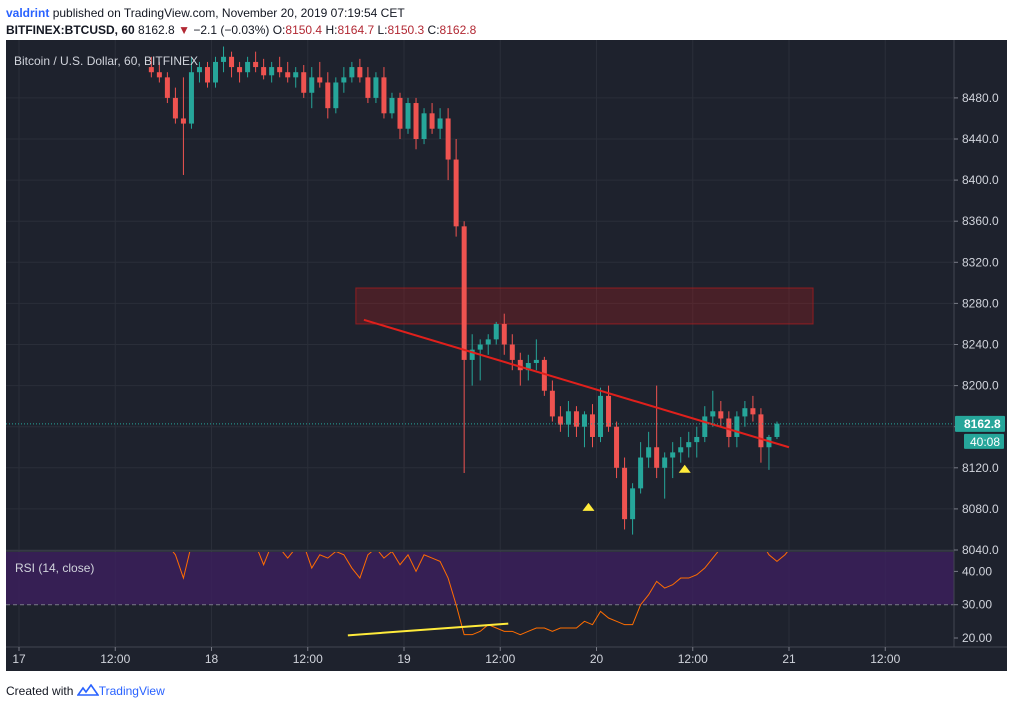 This screenshot has width=1013, height=709. What do you see at coordinates (404, 659) in the screenshot?
I see `time-tick-label: 19` at bounding box center [404, 659].